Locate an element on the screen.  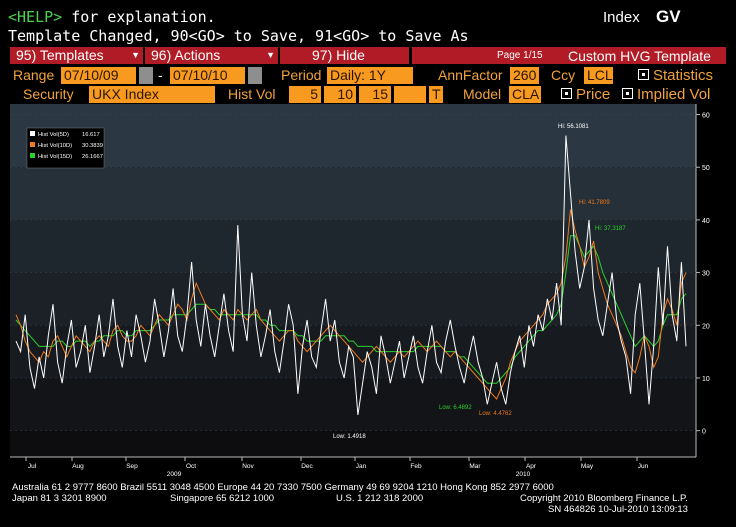
end-date-field: 07/10/10 is located at coordinates (207, 75).